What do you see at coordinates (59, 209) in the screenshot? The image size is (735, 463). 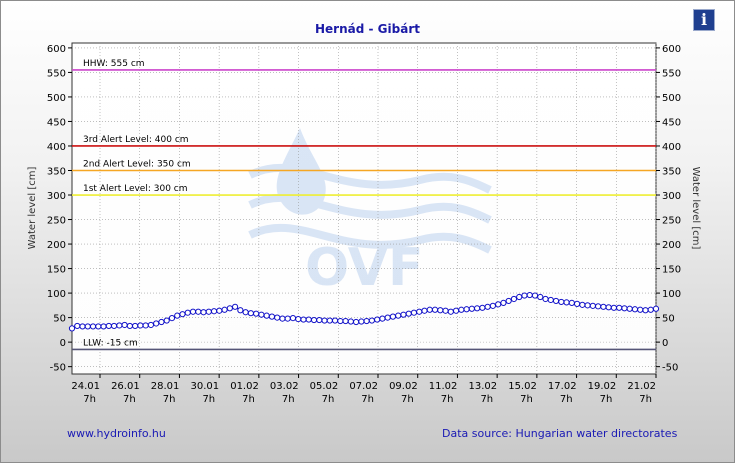 I see `y-axis-left: -50 0 50 100 150 200 250 300 350 400 450 500 550 600` at bounding box center [59, 209].